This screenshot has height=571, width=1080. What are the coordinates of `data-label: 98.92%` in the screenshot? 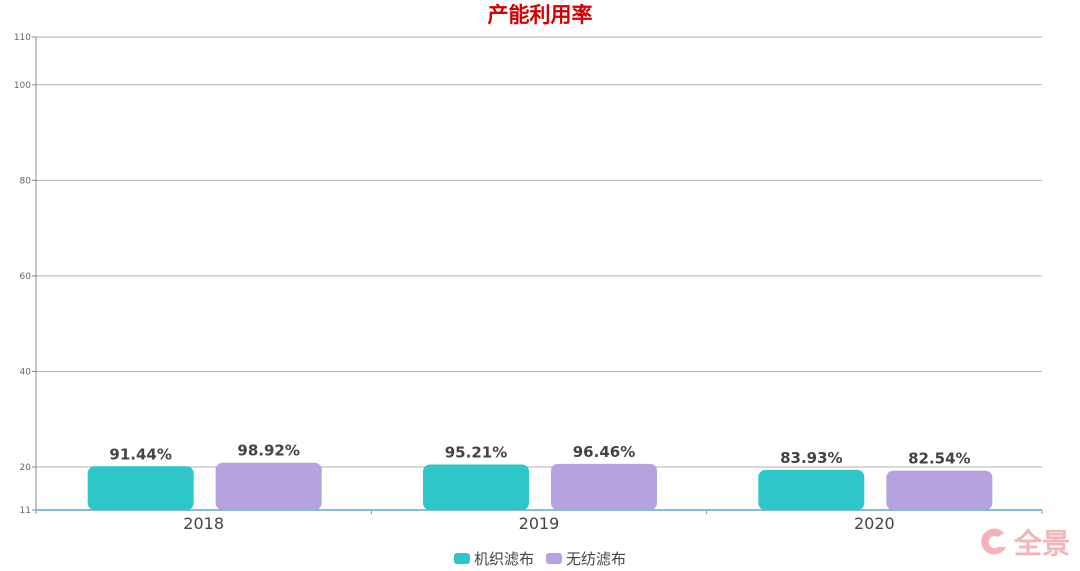 It's located at (268, 451).